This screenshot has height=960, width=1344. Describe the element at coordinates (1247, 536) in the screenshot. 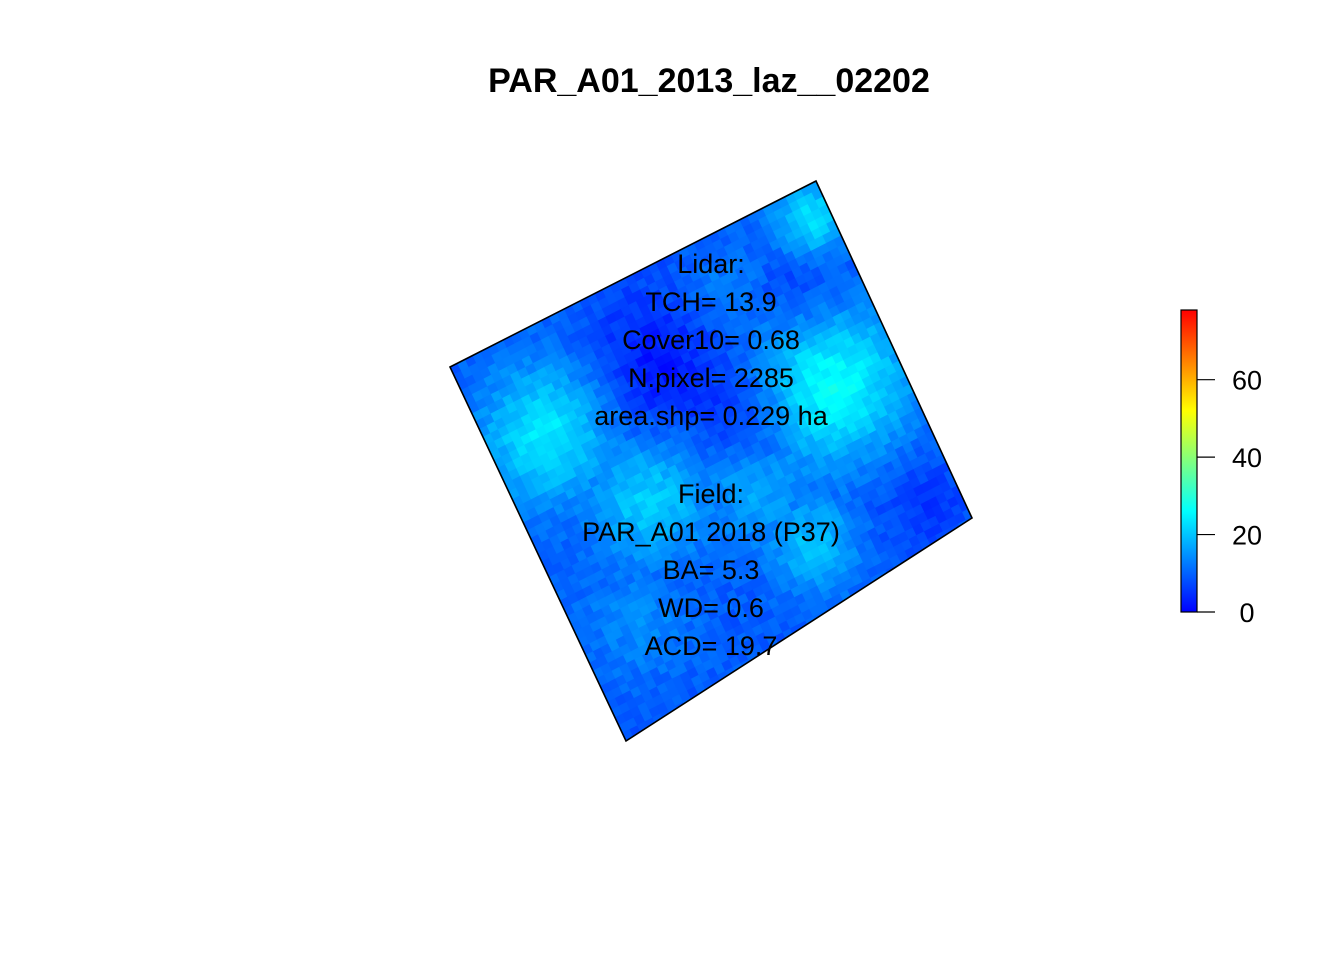

I see `colorbar-tick-label: 20` at that location.